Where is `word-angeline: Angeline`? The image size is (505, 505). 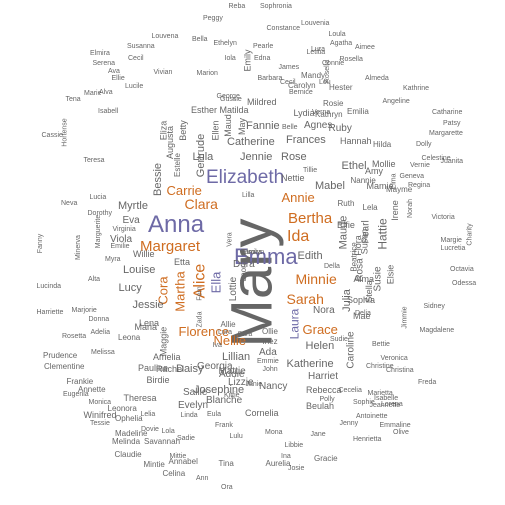
word-angeline: Angeline is located at coordinates (396, 101).